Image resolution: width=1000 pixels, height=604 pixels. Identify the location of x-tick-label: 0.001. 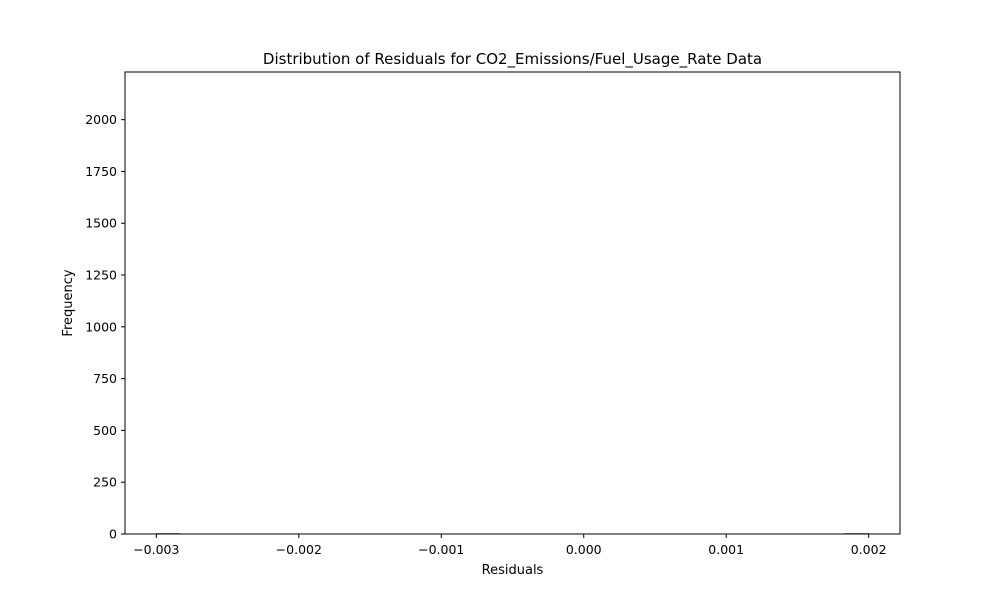
(726, 549).